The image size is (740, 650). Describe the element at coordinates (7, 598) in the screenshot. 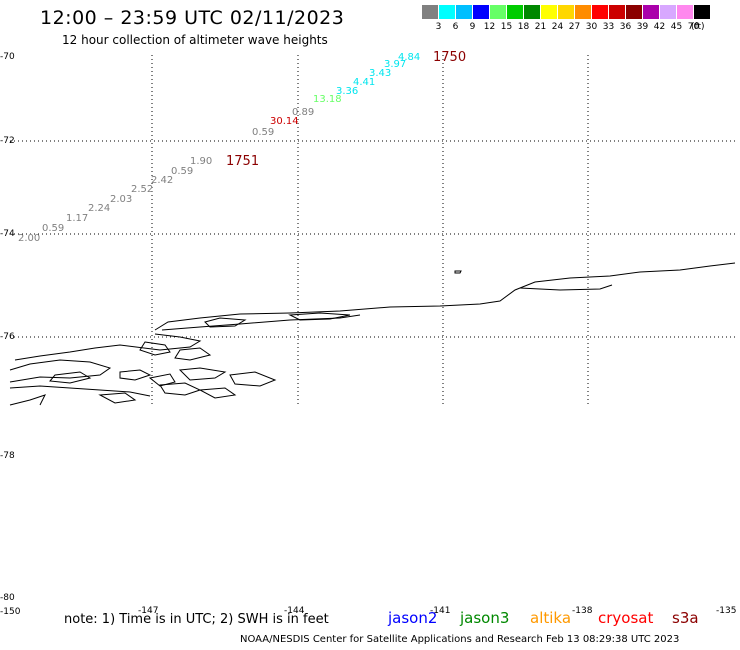

I see `lat-label: -80` at that location.